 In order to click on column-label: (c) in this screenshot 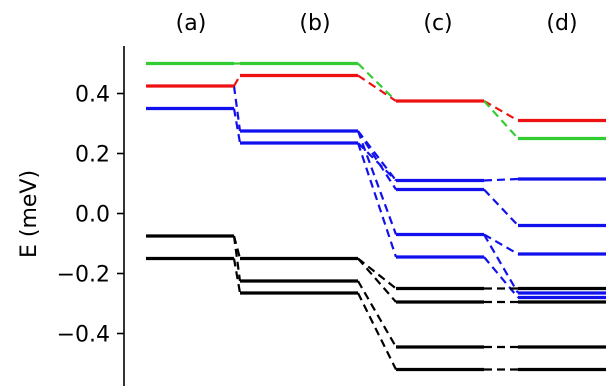, I will do `click(437, 23)`.